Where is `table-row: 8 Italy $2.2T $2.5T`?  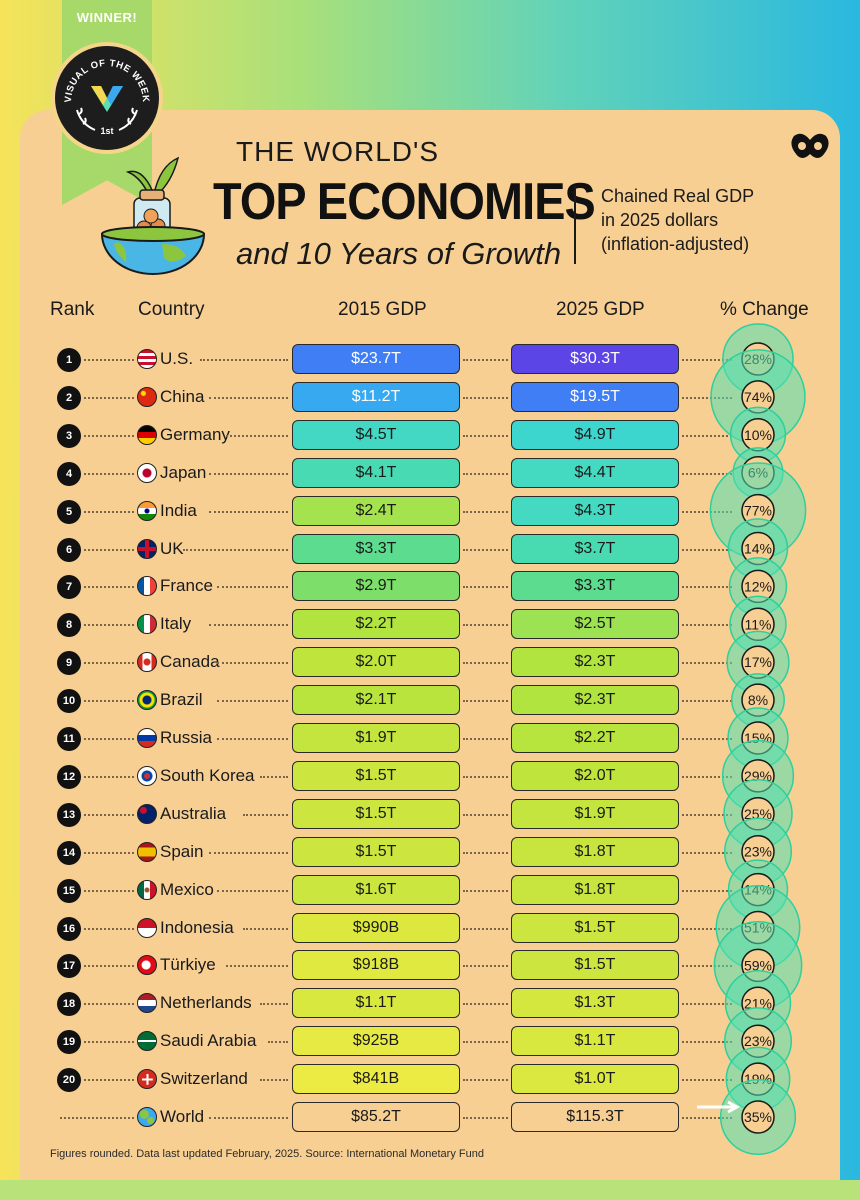 table-row: 8 Italy $2.2T $2.5T is located at coordinates (430, 625).